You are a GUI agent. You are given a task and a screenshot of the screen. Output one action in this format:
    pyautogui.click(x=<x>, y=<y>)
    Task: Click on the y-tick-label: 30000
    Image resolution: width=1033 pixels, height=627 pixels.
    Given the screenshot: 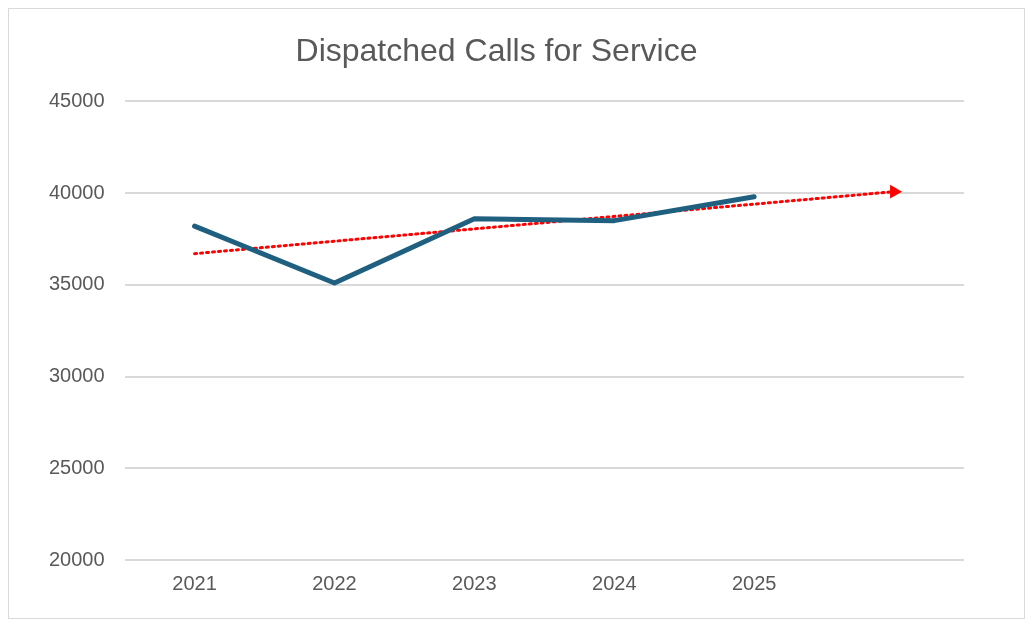 What is the action you would take?
    pyautogui.click(x=76, y=375)
    